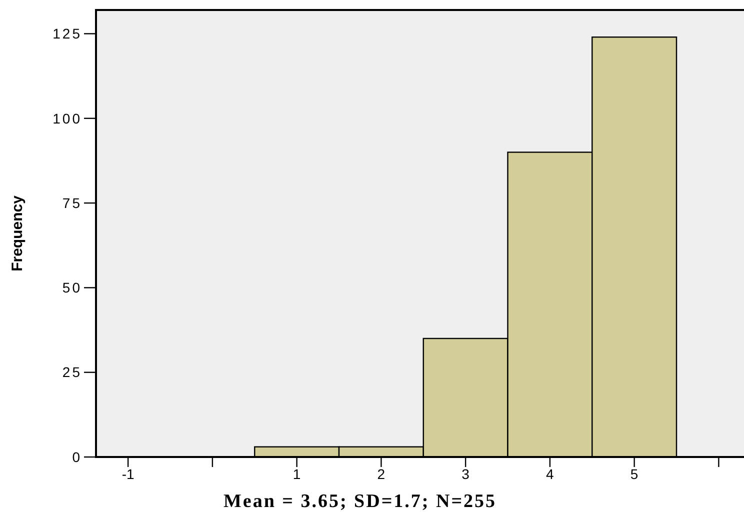  Describe the element at coordinates (77, 456) in the screenshot. I see `y-tick-label: 0` at that location.